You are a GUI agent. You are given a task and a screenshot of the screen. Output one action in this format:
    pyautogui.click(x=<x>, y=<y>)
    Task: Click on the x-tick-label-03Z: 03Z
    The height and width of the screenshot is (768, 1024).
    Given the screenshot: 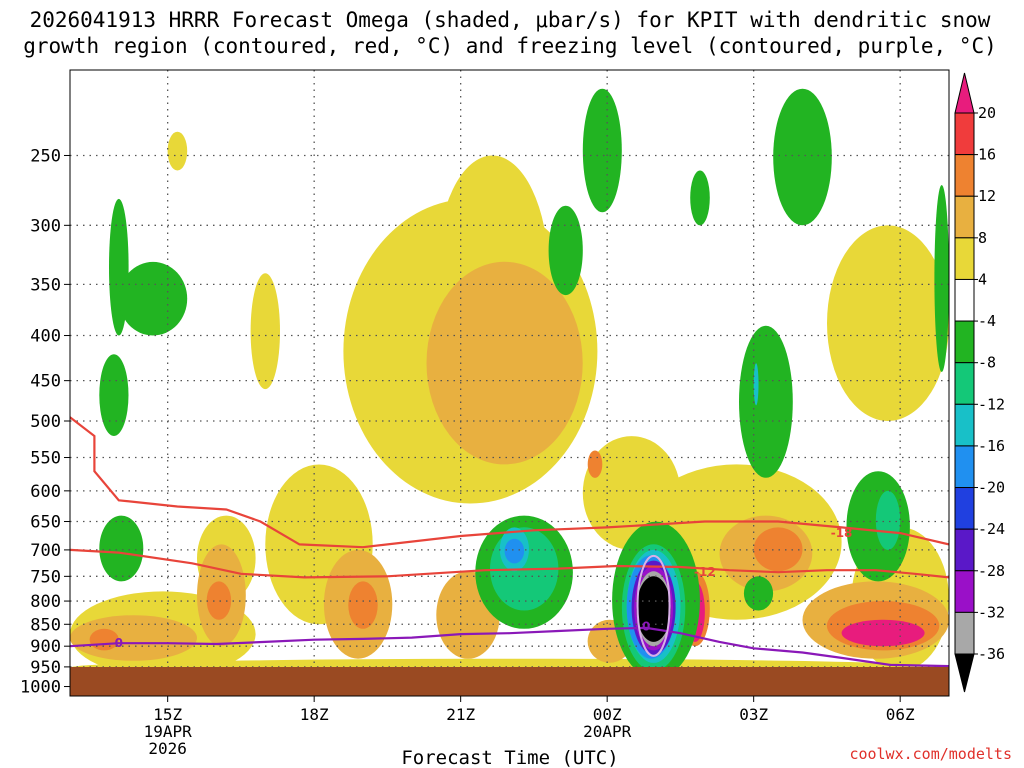 What is the action you would take?
    pyautogui.click(x=753, y=714)
    